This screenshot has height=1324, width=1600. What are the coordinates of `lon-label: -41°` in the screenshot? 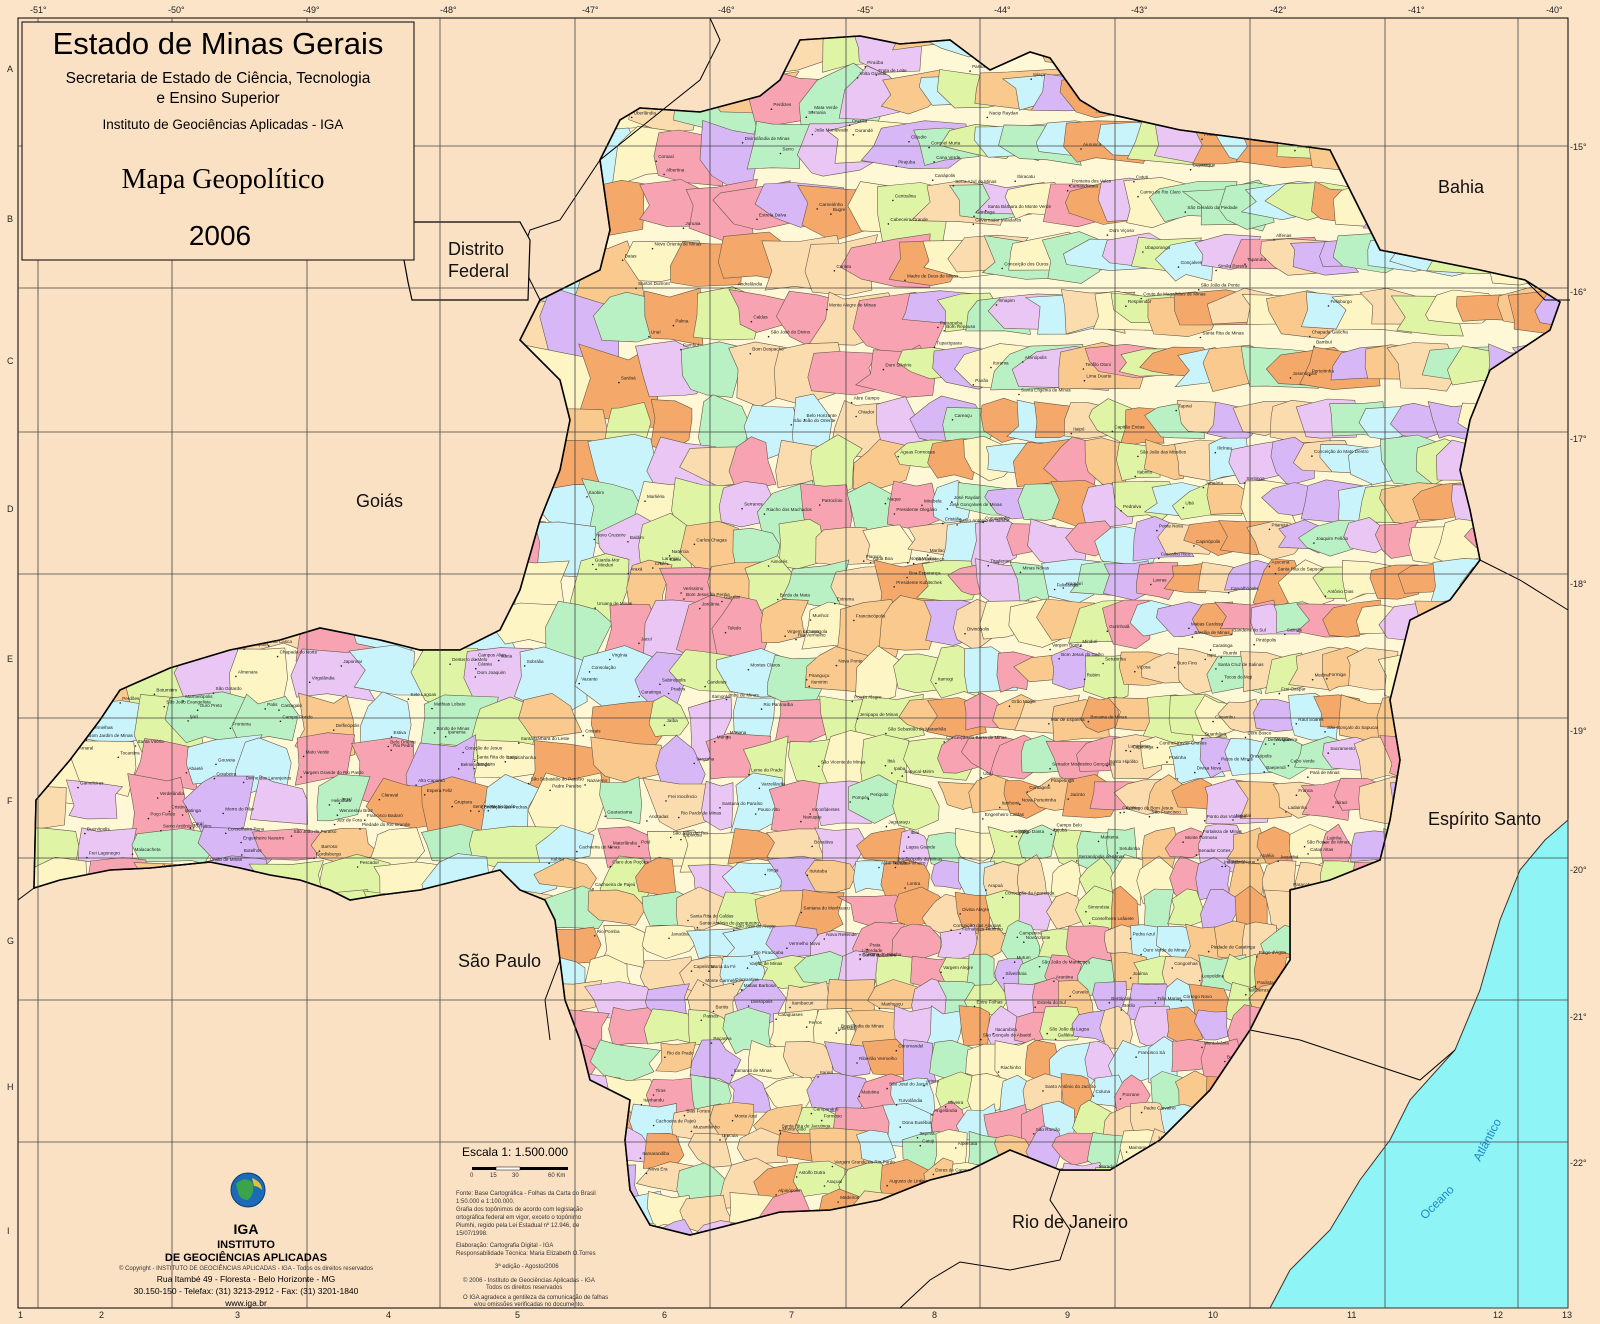 It's located at (1416, 10).